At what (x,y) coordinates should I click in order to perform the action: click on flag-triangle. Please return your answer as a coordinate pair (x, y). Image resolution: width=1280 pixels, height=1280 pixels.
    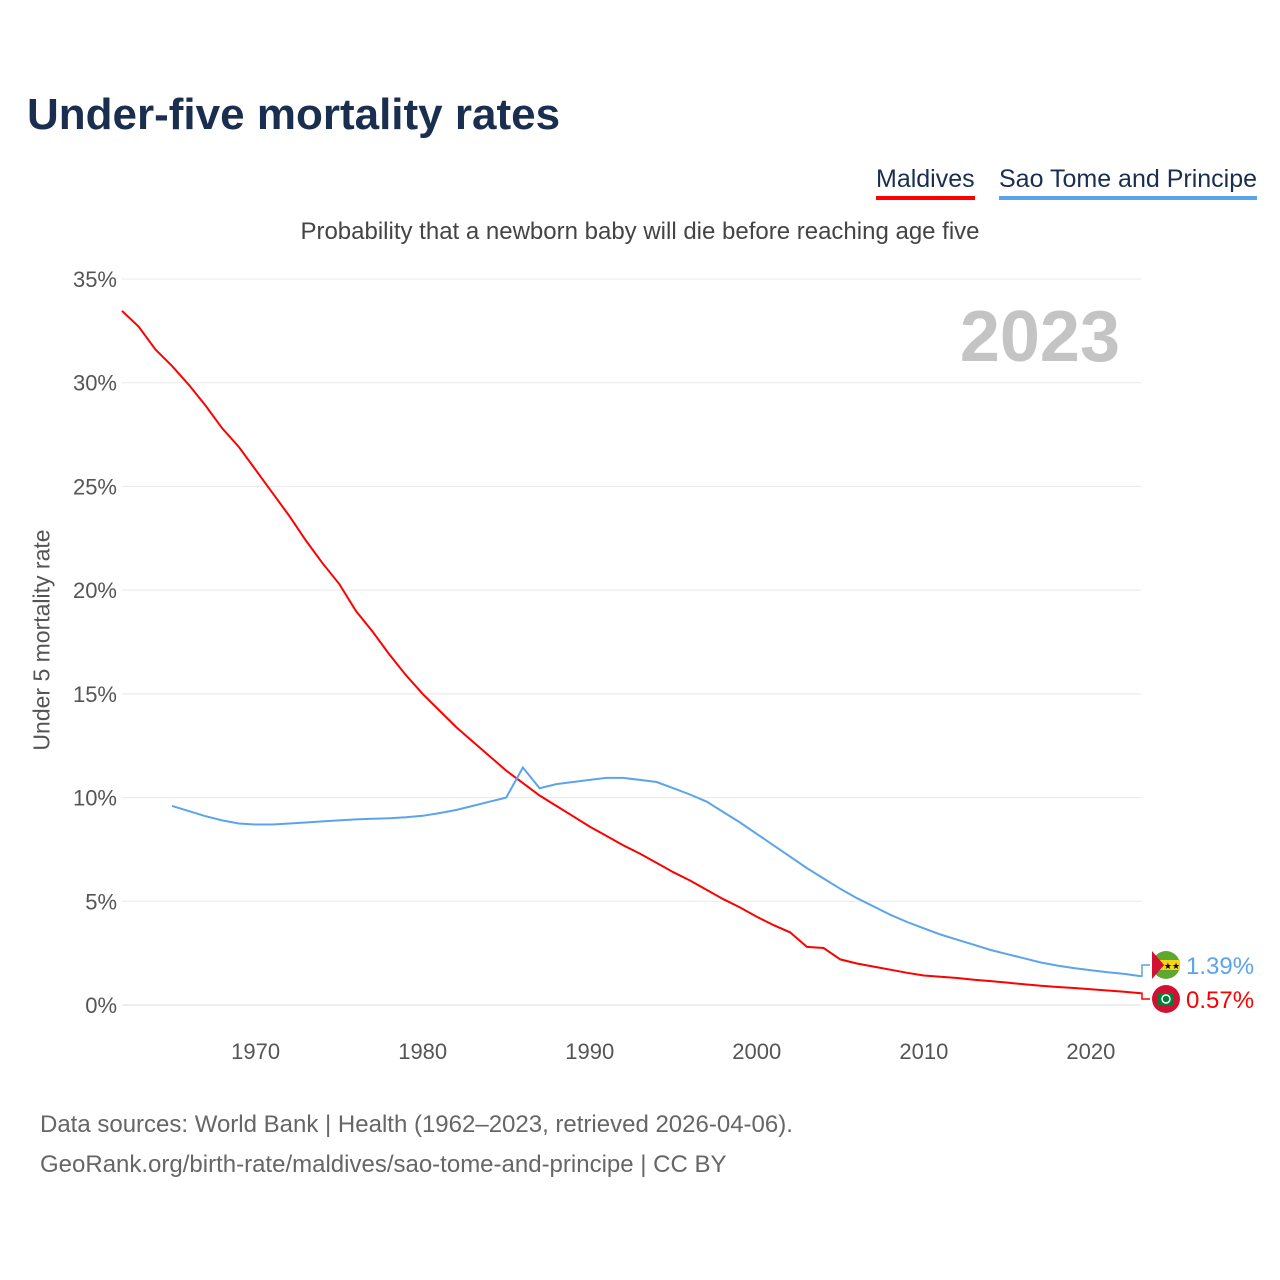
    Looking at the image, I should click on (1158, 965).